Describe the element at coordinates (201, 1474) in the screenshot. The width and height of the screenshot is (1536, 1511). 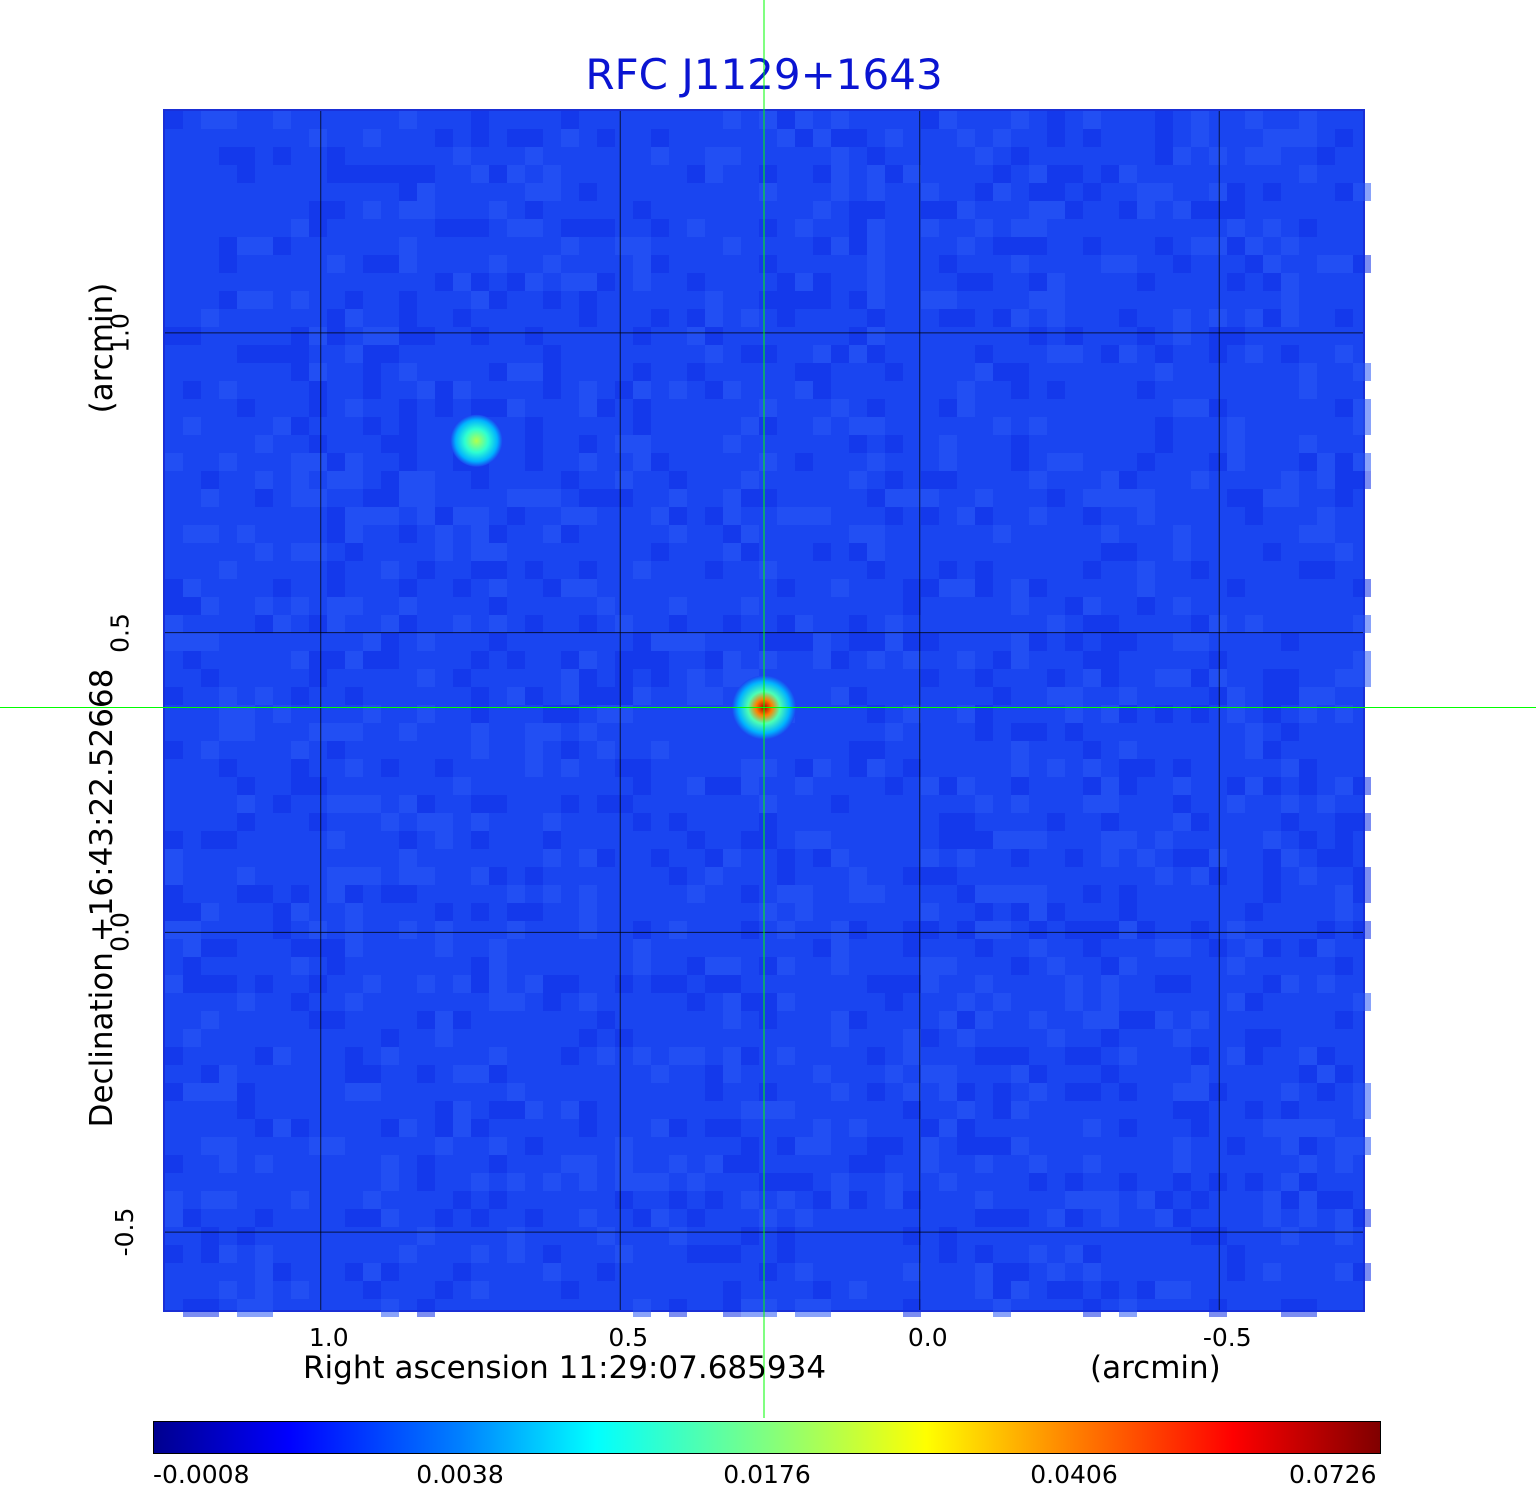
I see `colorbar-tick-label: -0.0008` at that location.